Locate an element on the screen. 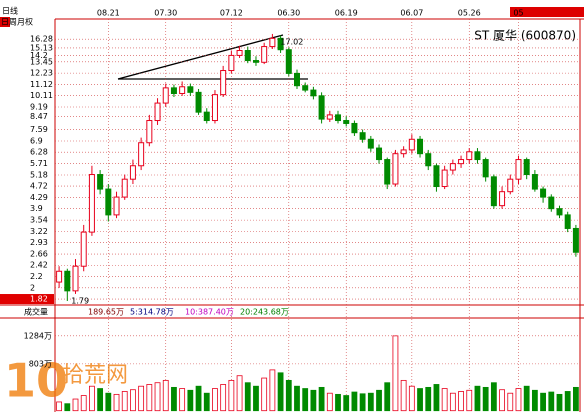 This screenshot has height=412, width=584. watermark-text: 拾荒网 is located at coordinates (95, 375).